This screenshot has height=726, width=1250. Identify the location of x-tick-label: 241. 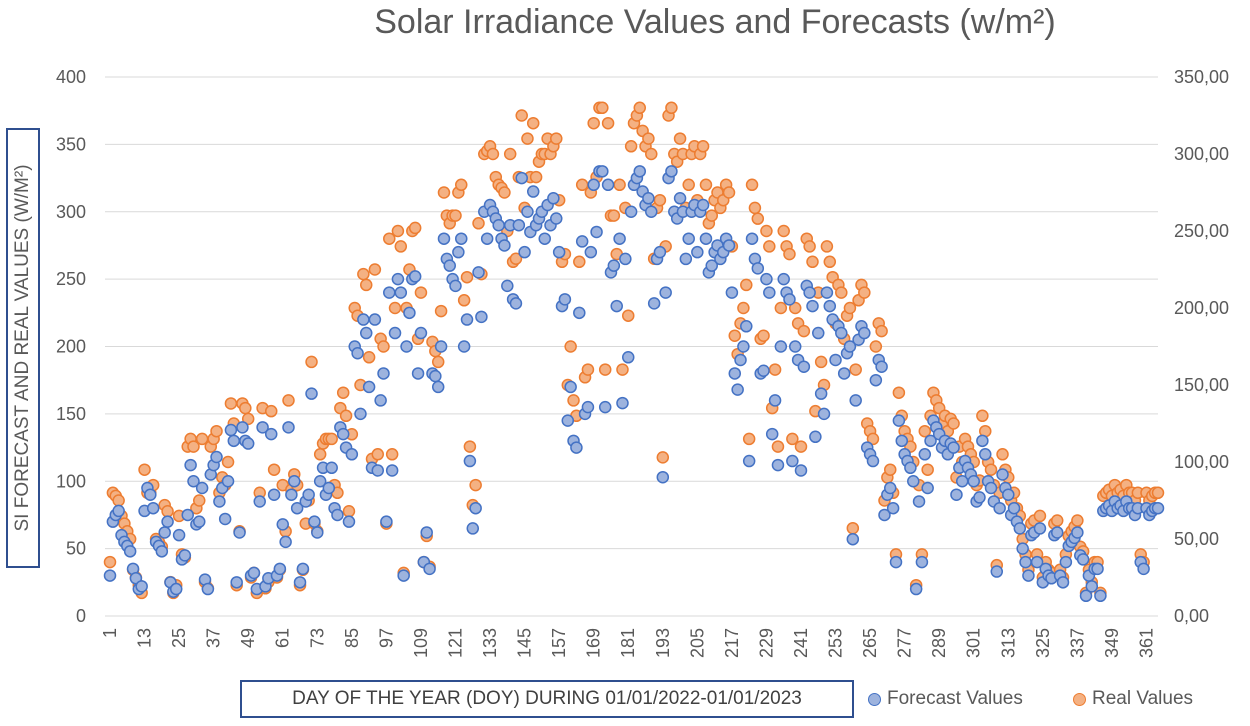
(801, 643).